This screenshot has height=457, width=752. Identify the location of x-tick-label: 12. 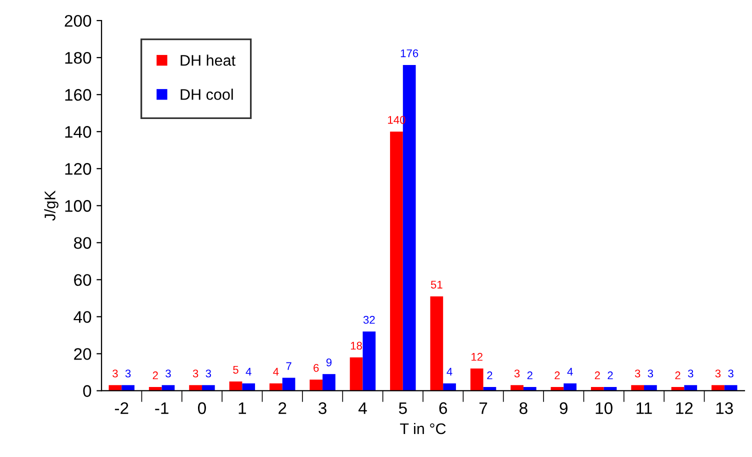
(684, 408).